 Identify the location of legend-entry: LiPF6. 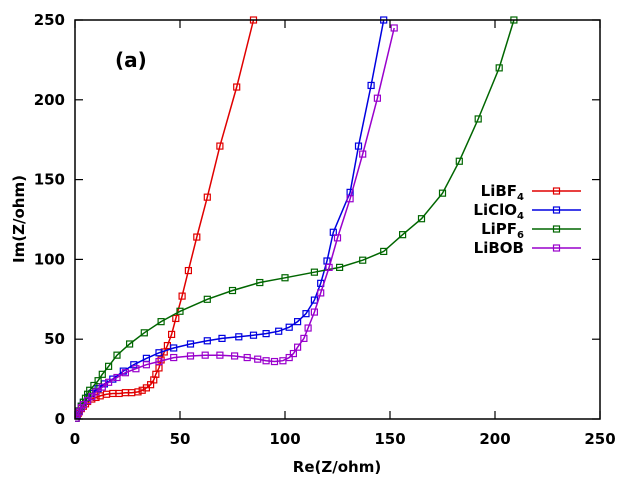
(531, 230).